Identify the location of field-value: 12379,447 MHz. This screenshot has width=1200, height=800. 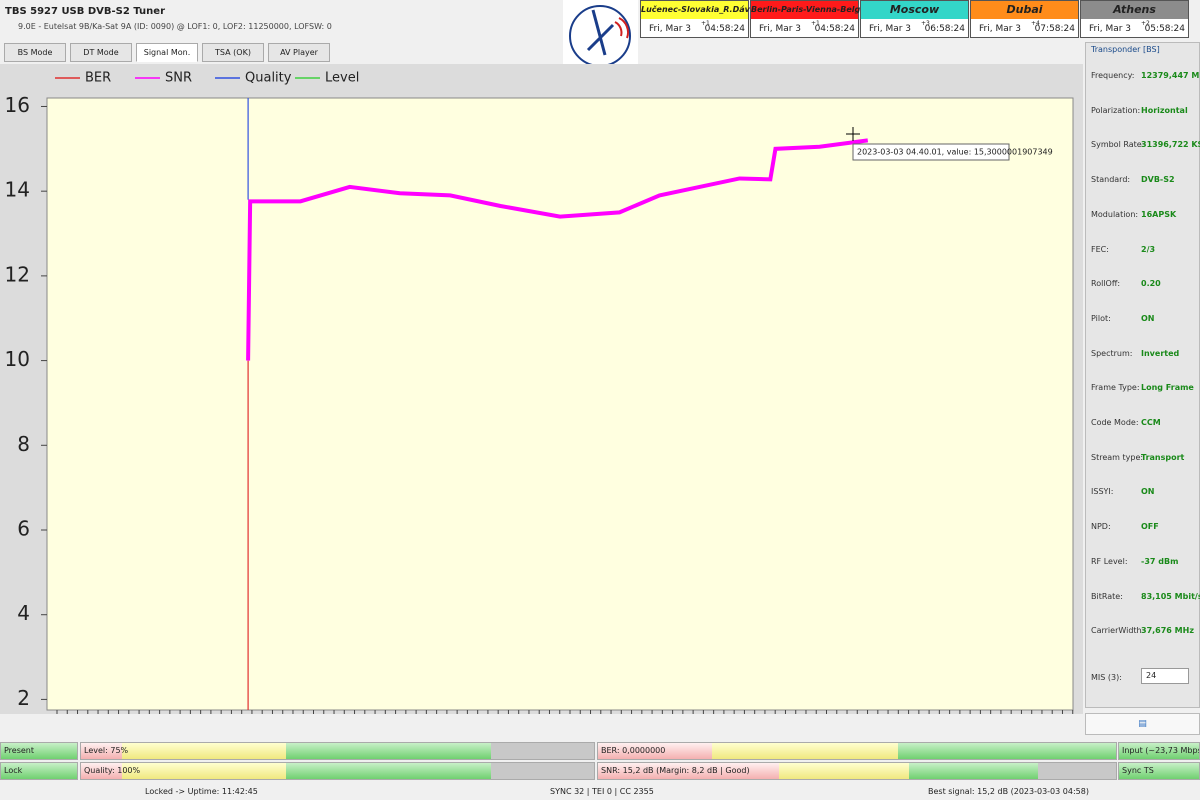
(1170, 75).